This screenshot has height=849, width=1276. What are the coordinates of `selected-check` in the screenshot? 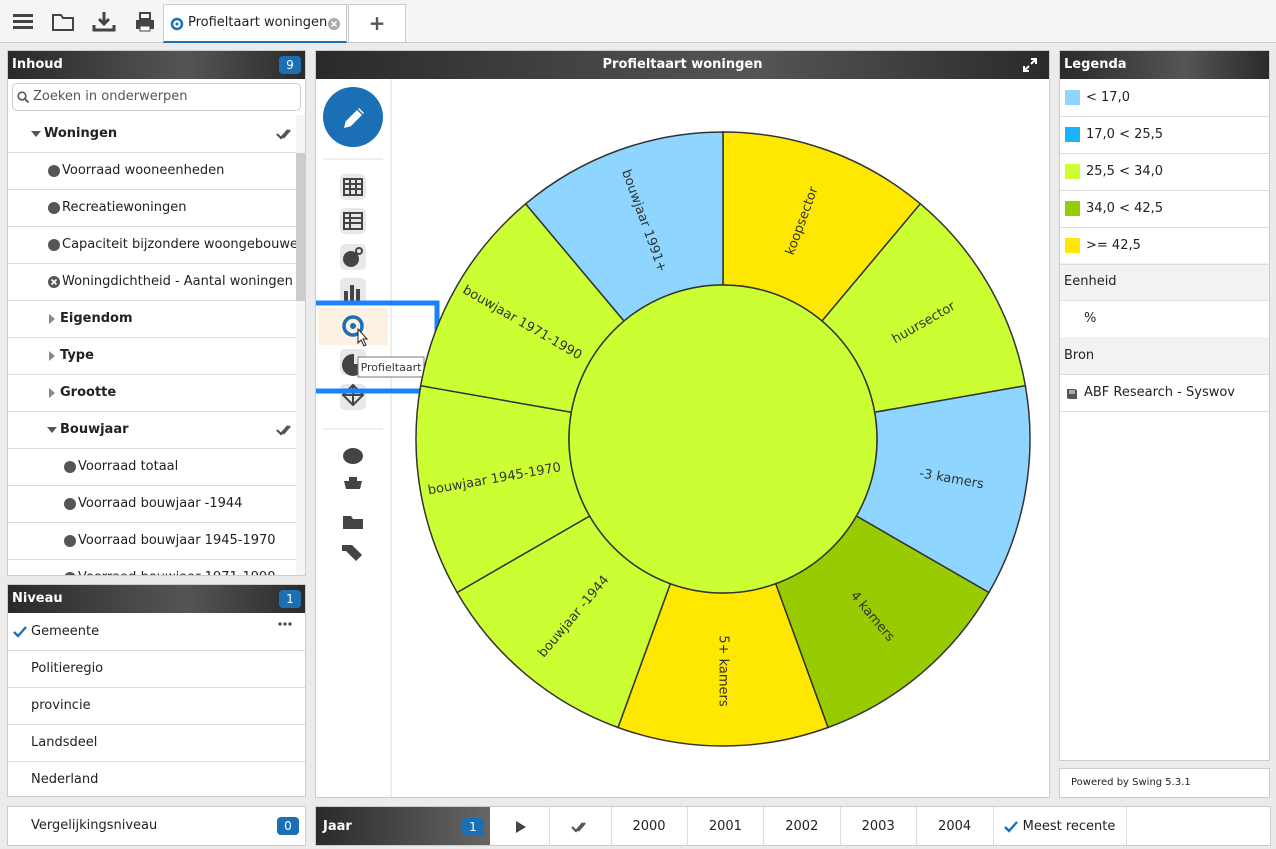 It's located at (20, 632).